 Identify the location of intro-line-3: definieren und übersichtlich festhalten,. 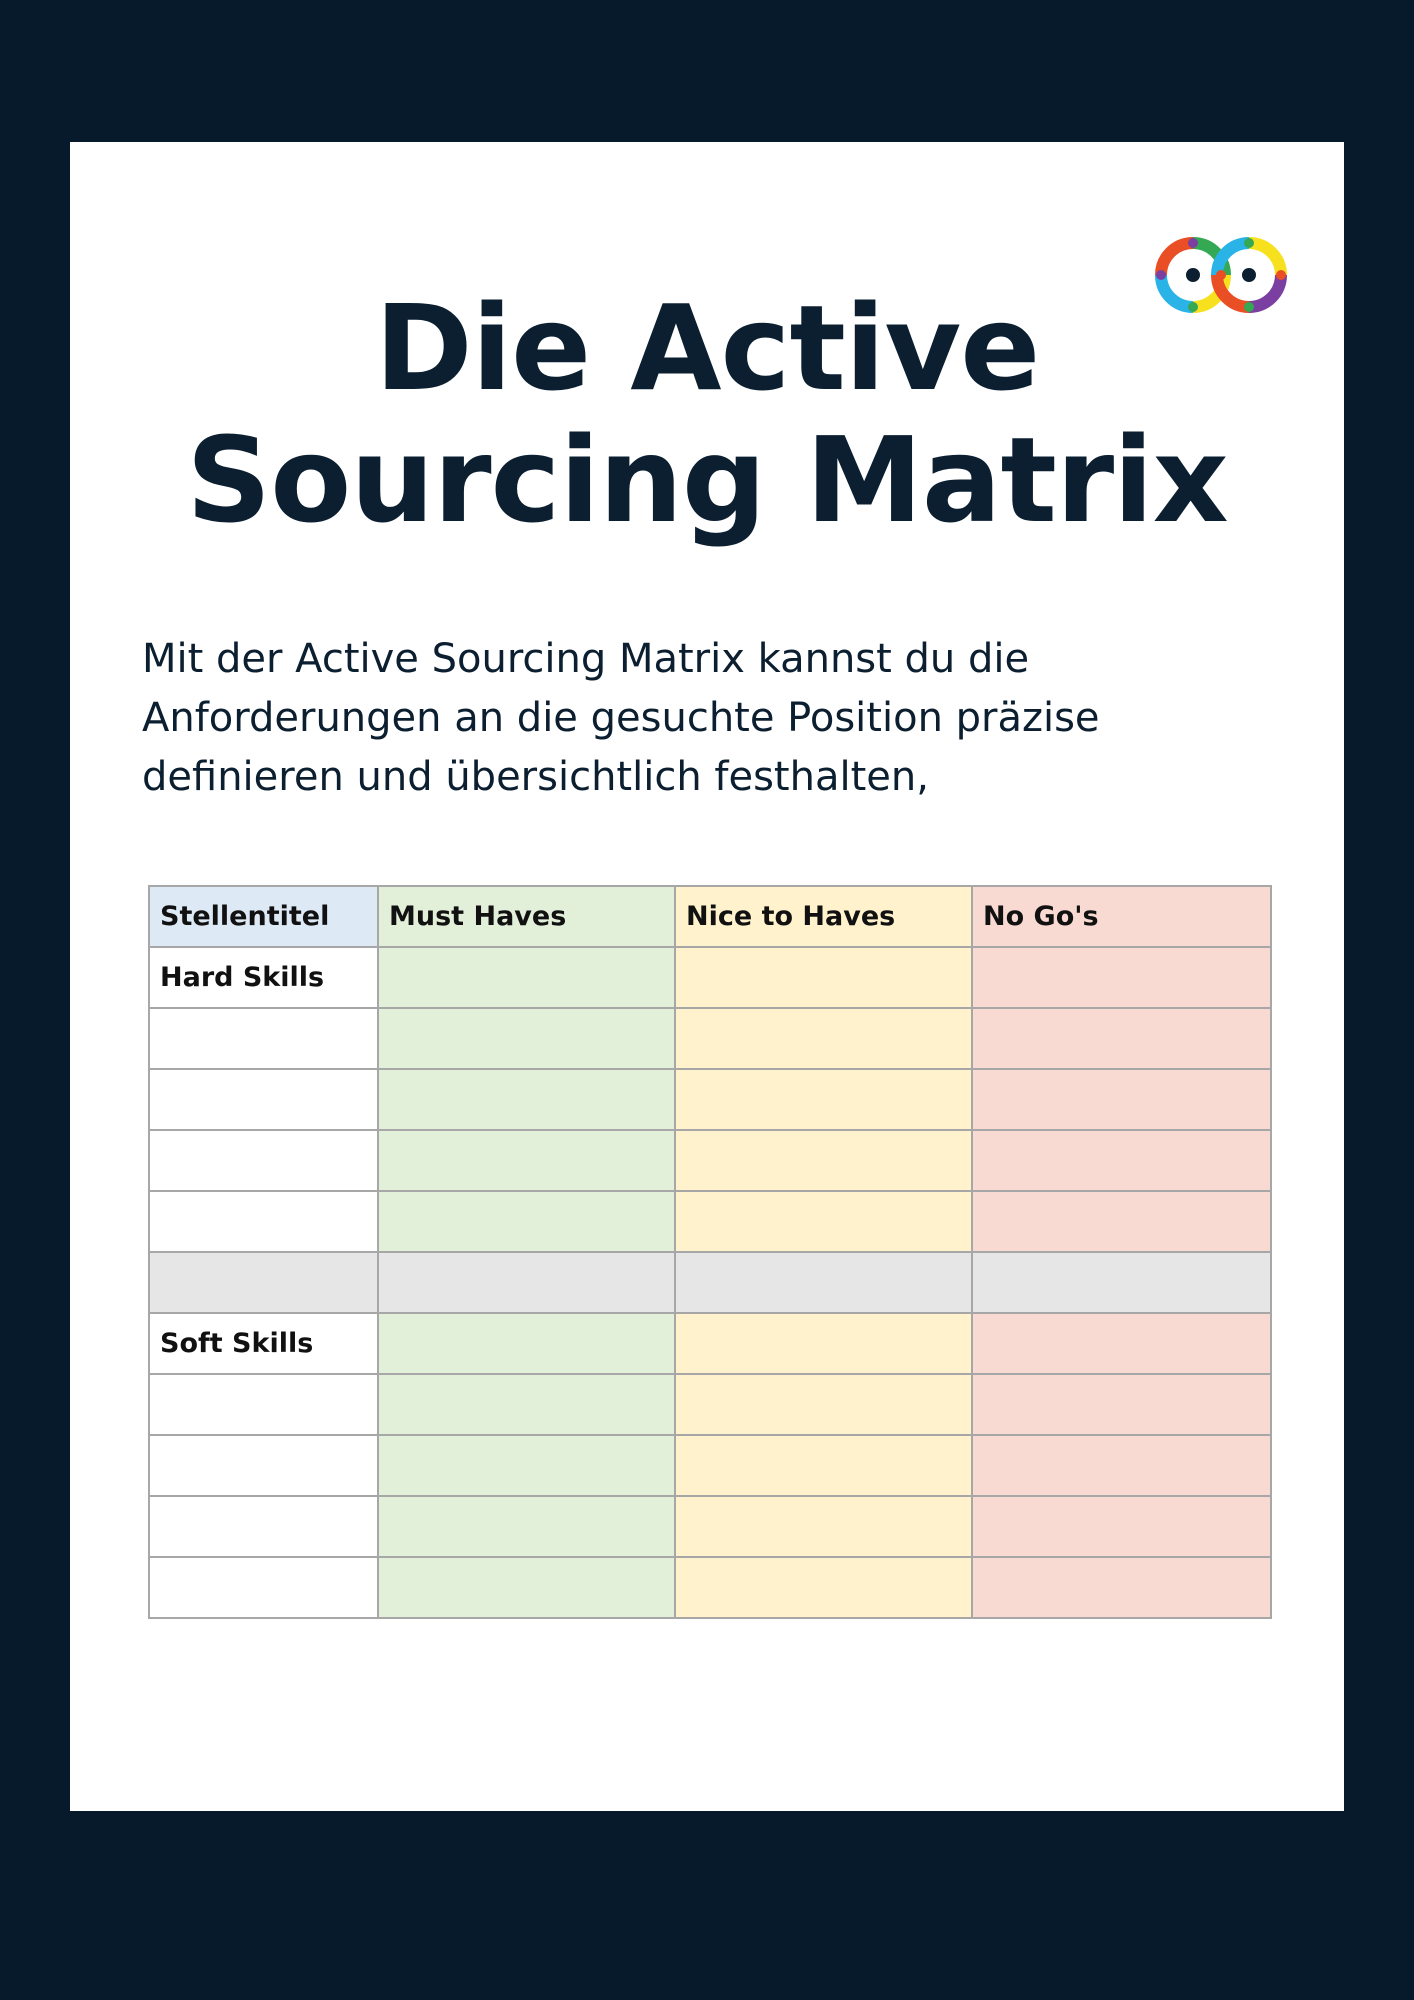
(535, 777).